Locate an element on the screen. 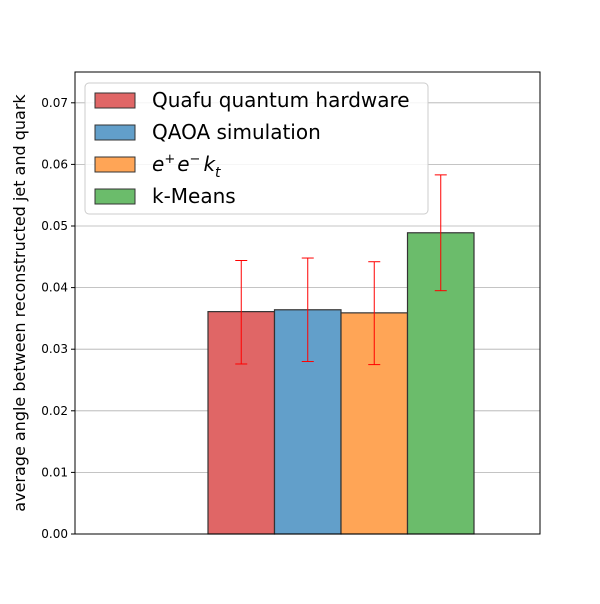 The image size is (600, 604). y-tick-label: 0.06 is located at coordinates (54, 164).